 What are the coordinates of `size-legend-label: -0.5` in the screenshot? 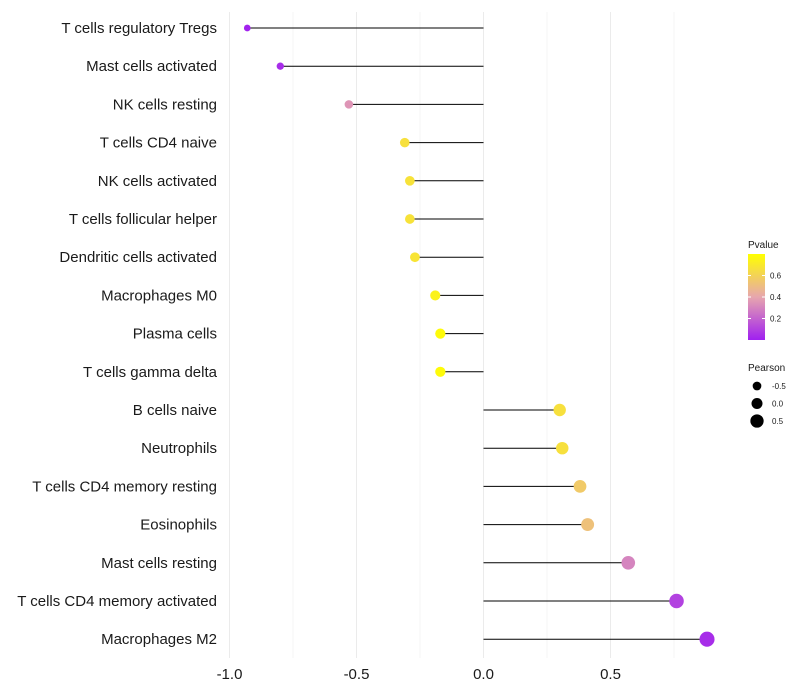 It's located at (779, 386).